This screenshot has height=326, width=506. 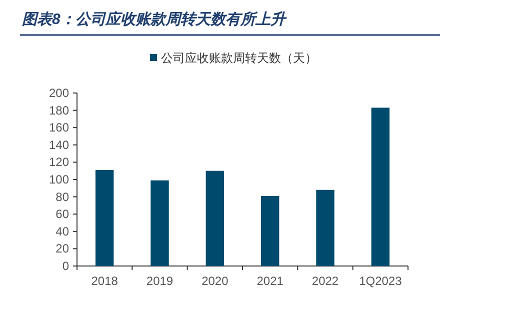 I want to click on title: 图表8：公司应收账款周转天数有所上升, so click(x=154, y=19).